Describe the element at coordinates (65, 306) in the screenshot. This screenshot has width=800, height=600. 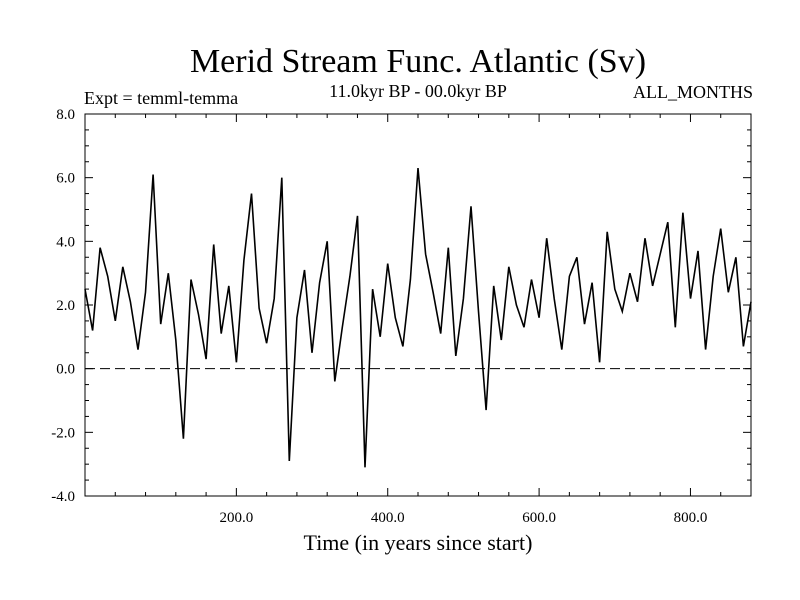
I see `y-tick-label: 2.0` at that location.